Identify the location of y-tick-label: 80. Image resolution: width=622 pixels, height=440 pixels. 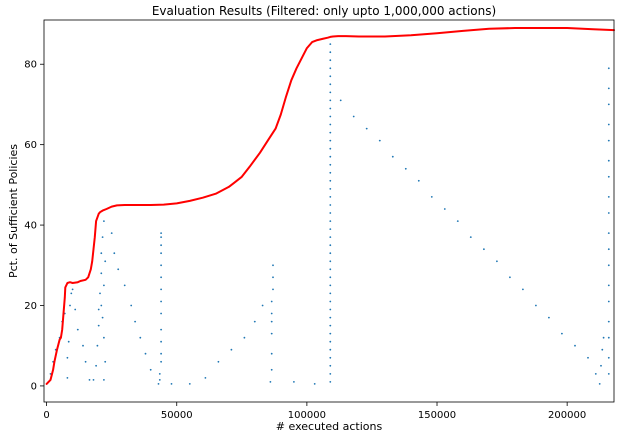
(30, 65).